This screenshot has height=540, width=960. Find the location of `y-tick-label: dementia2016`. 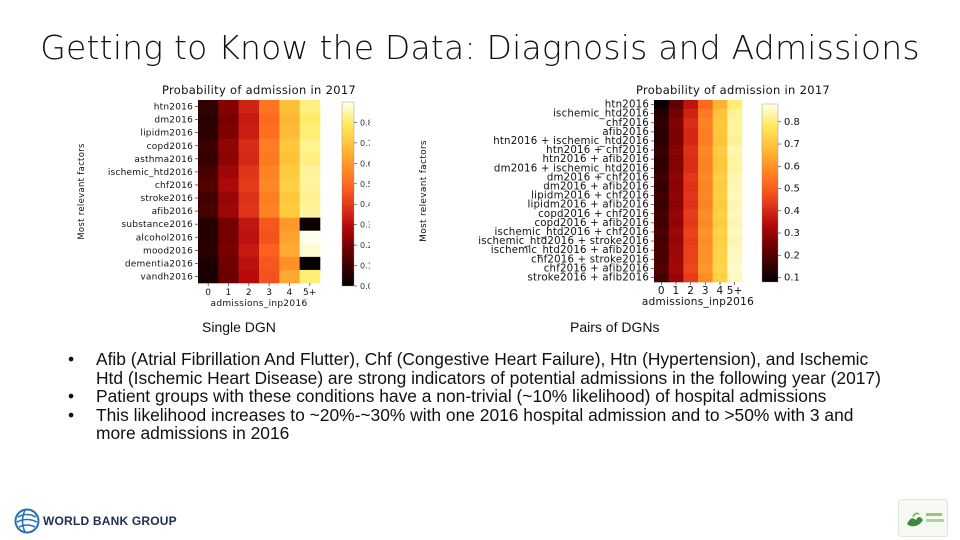

y-tick-label: dementia2016 is located at coordinates (159, 264).